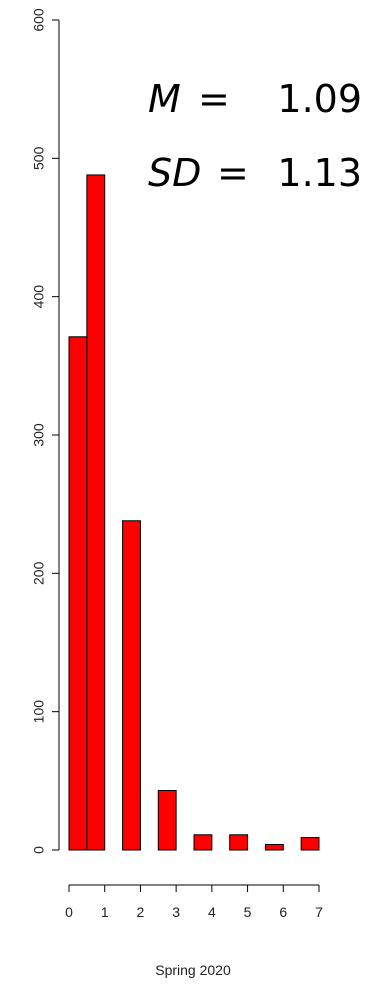  What do you see at coordinates (214, 99) in the screenshot?
I see `mean-equals: =` at bounding box center [214, 99].